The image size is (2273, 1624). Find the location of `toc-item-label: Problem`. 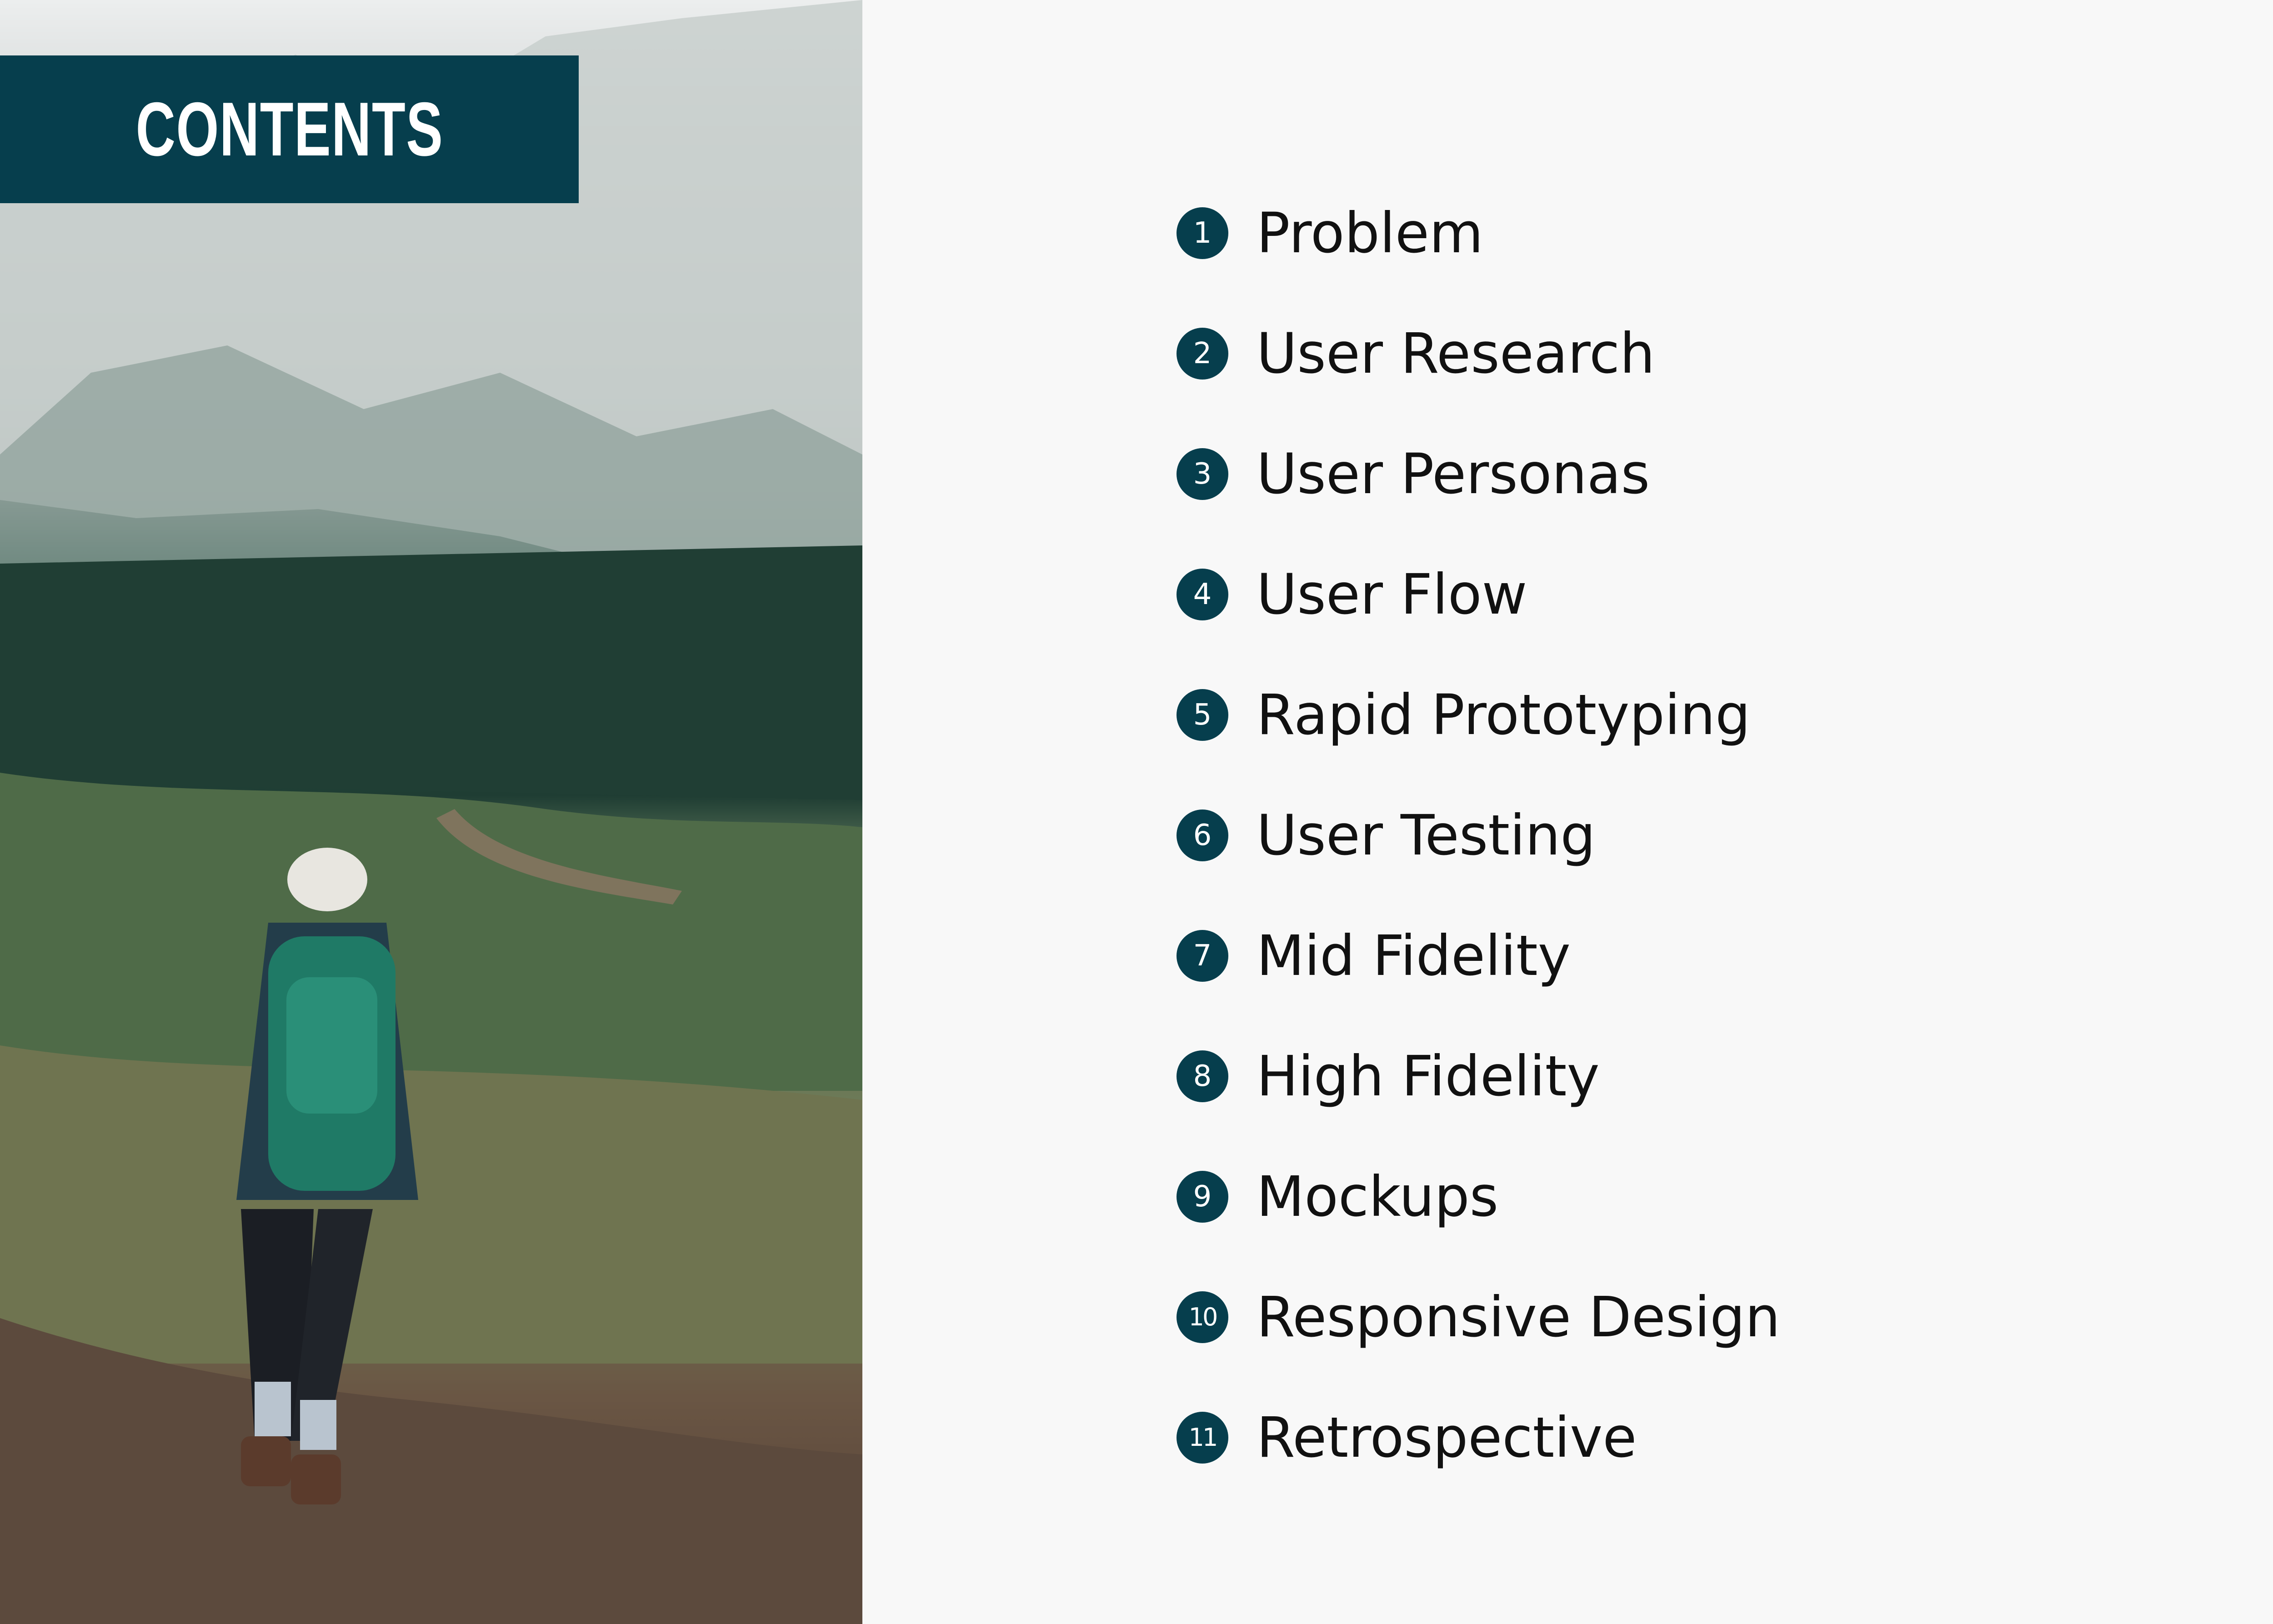

toc-item-label: Problem is located at coordinates (1370, 232).